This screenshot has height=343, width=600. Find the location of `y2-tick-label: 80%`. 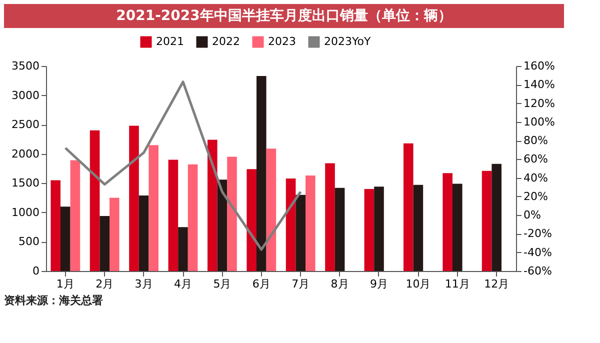

y2-tick-label: 80% is located at coordinates (536, 141).